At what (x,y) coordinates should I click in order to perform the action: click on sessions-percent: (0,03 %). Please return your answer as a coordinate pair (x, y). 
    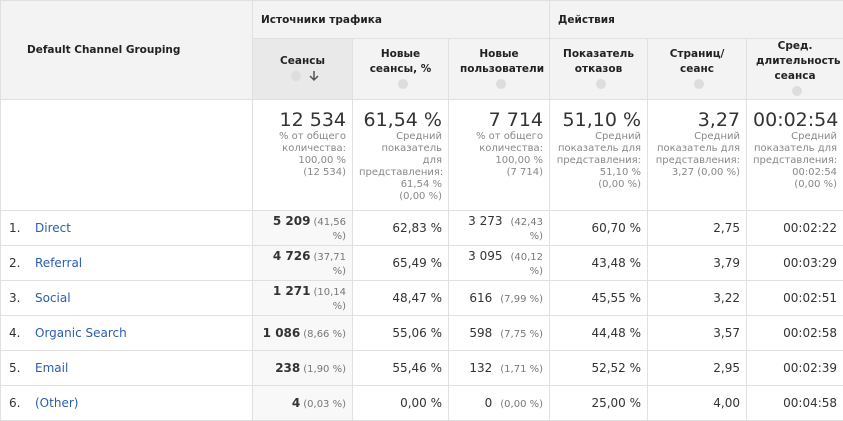
    Looking at the image, I should click on (324, 404).